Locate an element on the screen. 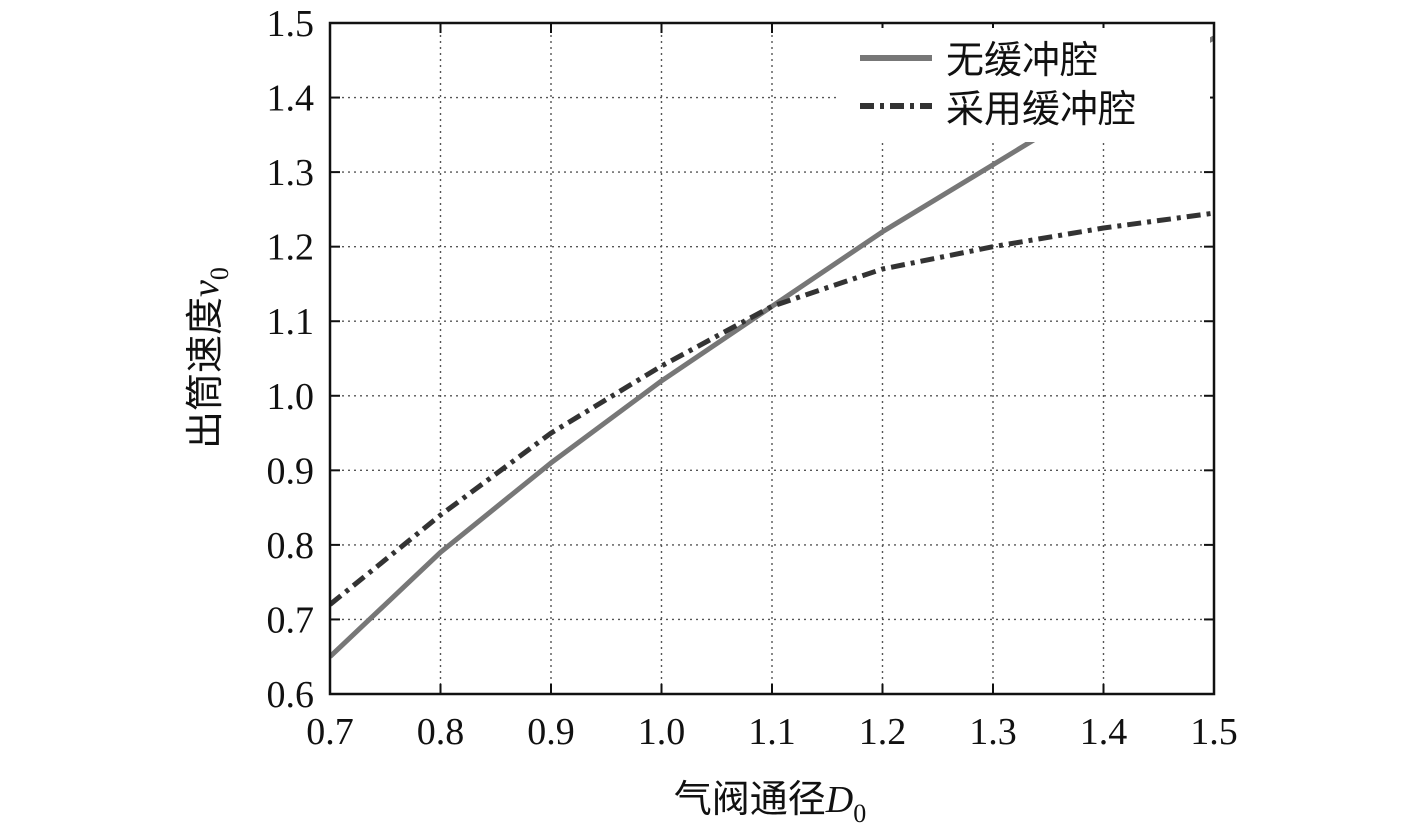  y-tick-label: 0.9 is located at coordinates (291, 471).